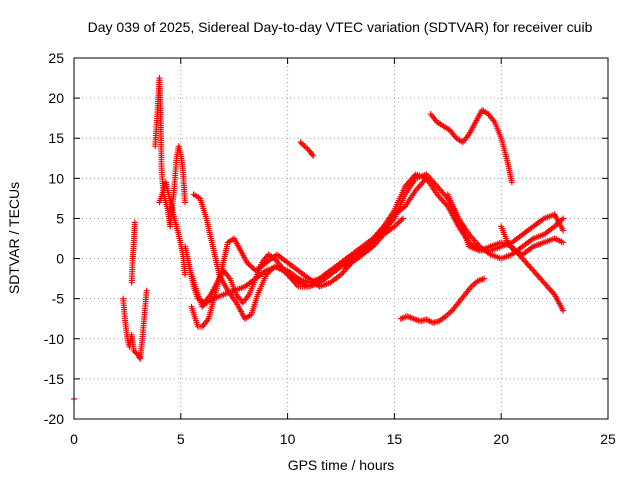  I want to click on series-pass-a, so click(135, 324).